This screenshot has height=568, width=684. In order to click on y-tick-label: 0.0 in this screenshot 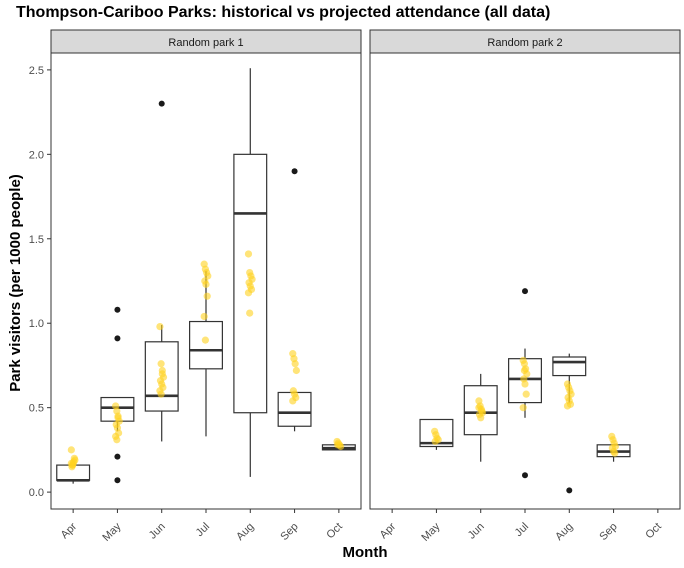, I will do `click(36, 493)`.